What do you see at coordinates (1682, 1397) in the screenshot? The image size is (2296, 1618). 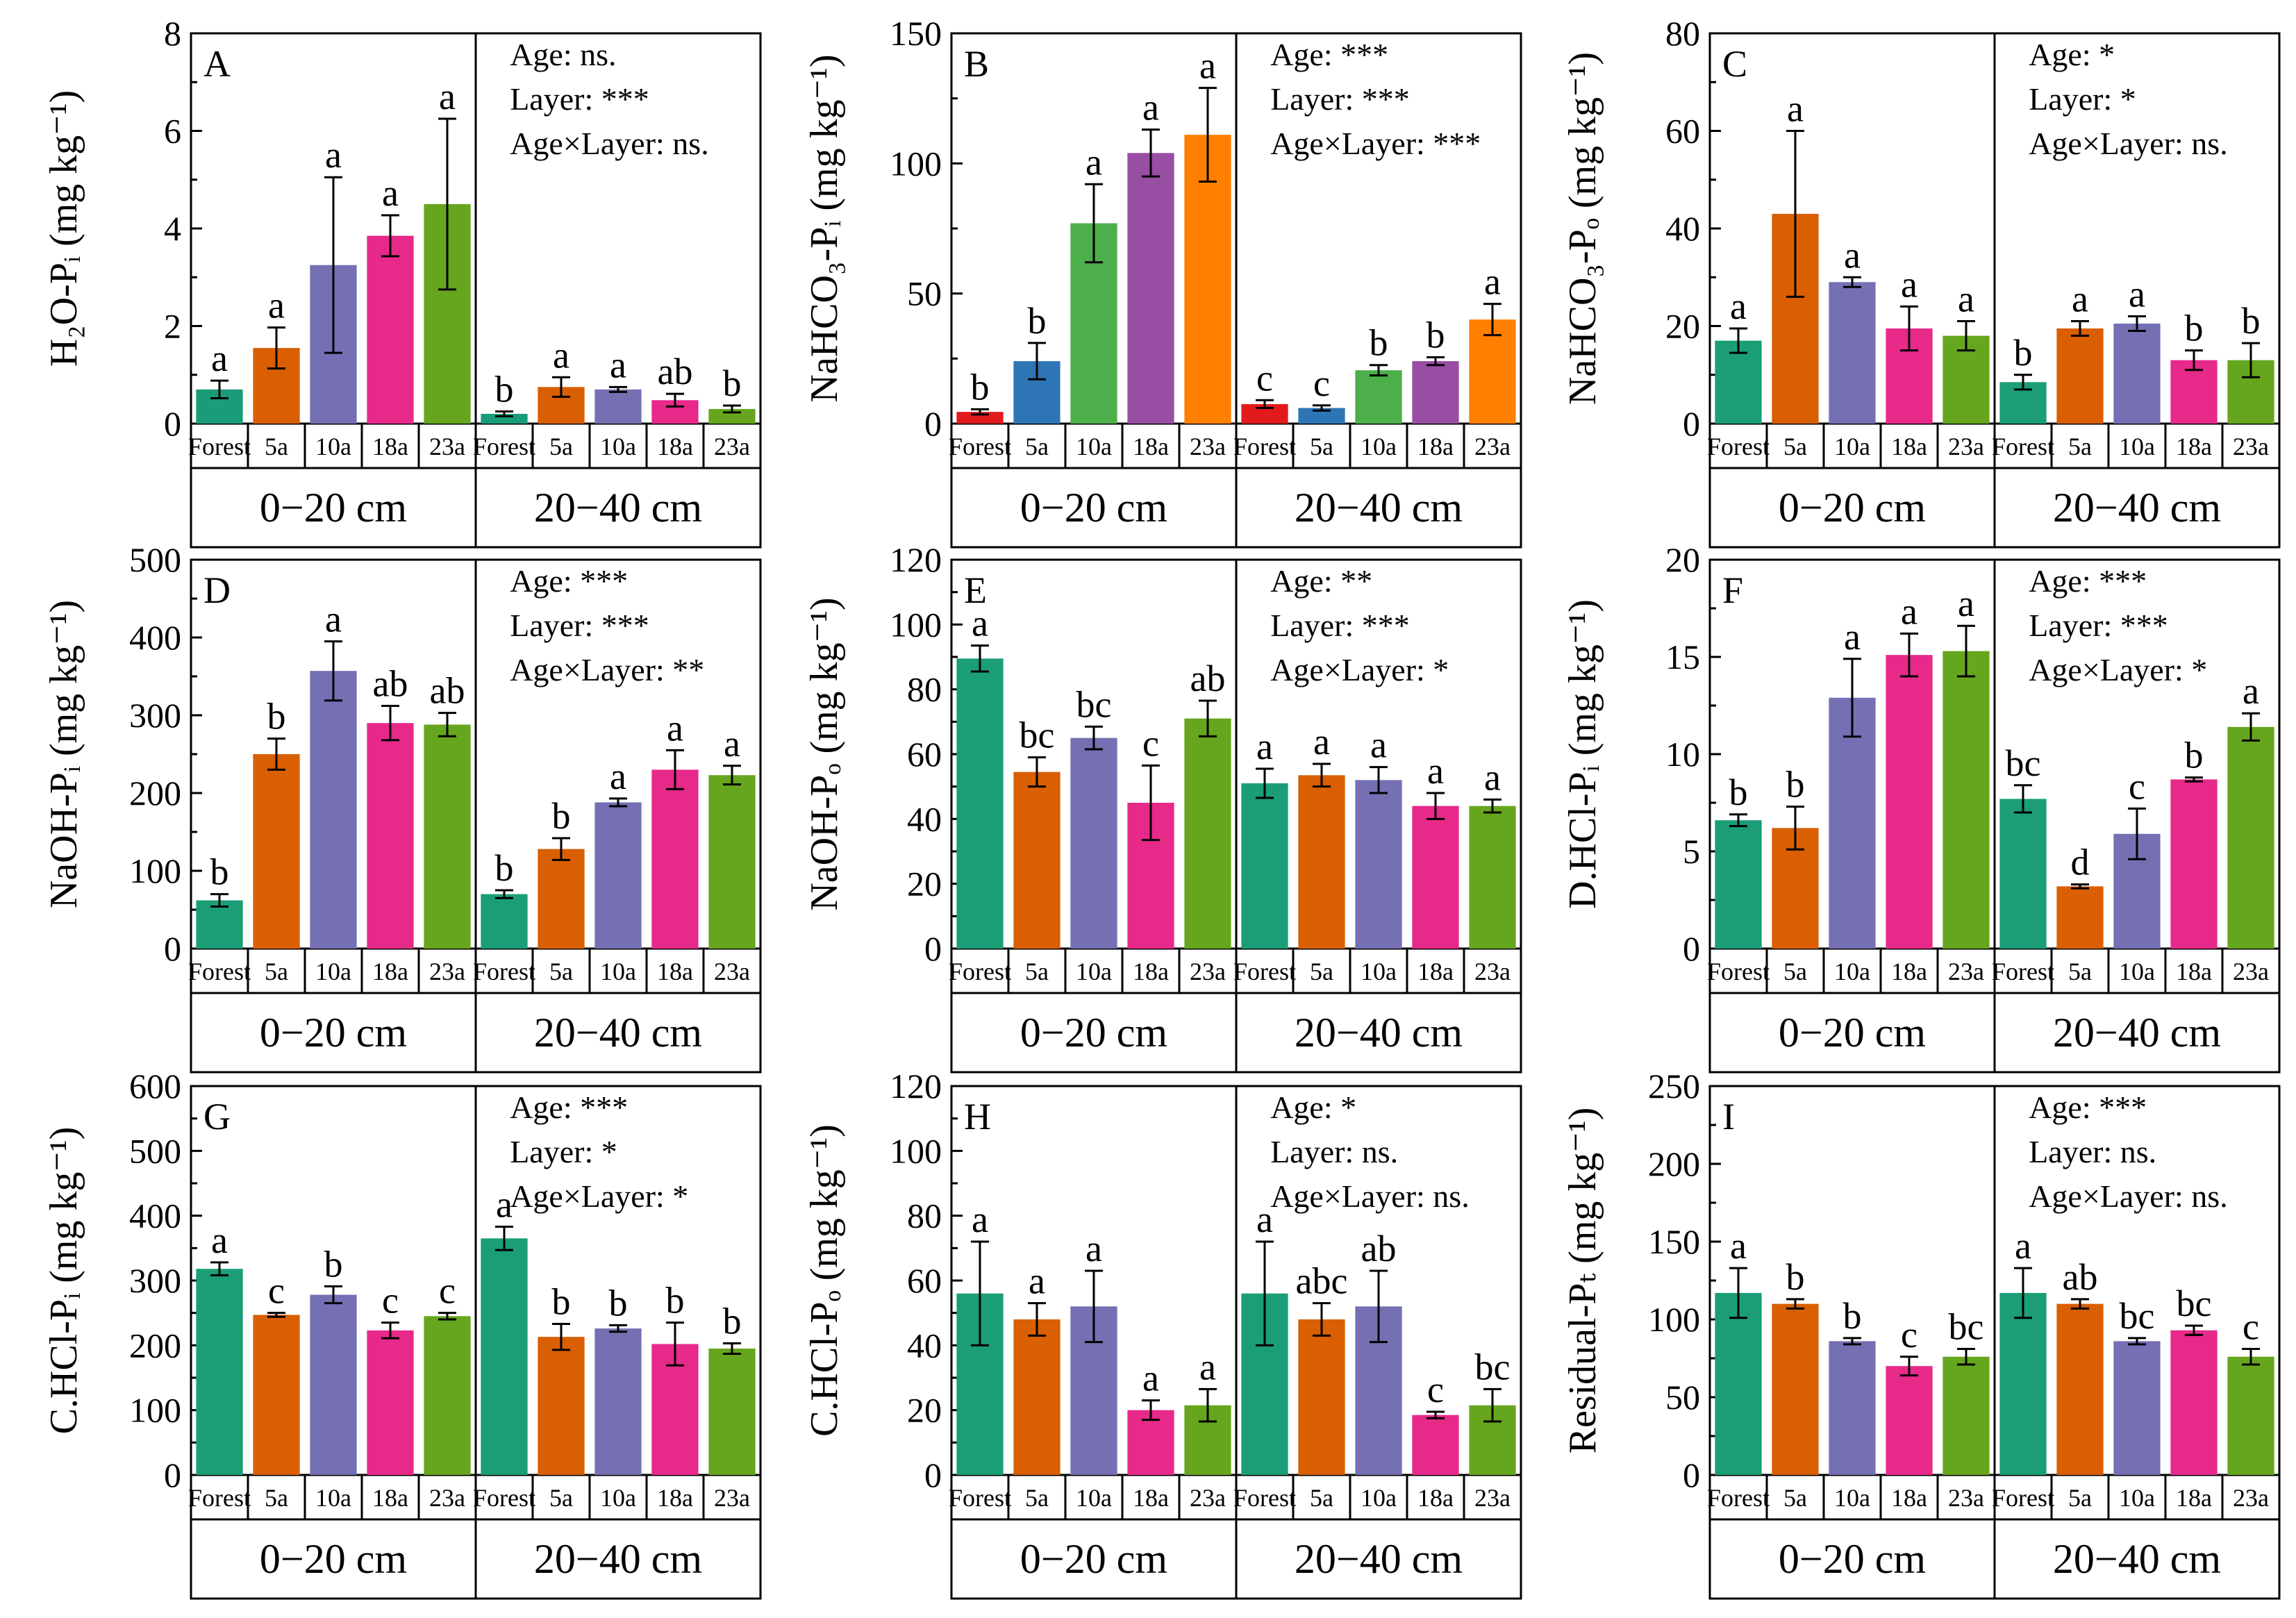 I see `y-tick-label: 50` at bounding box center [1682, 1397].